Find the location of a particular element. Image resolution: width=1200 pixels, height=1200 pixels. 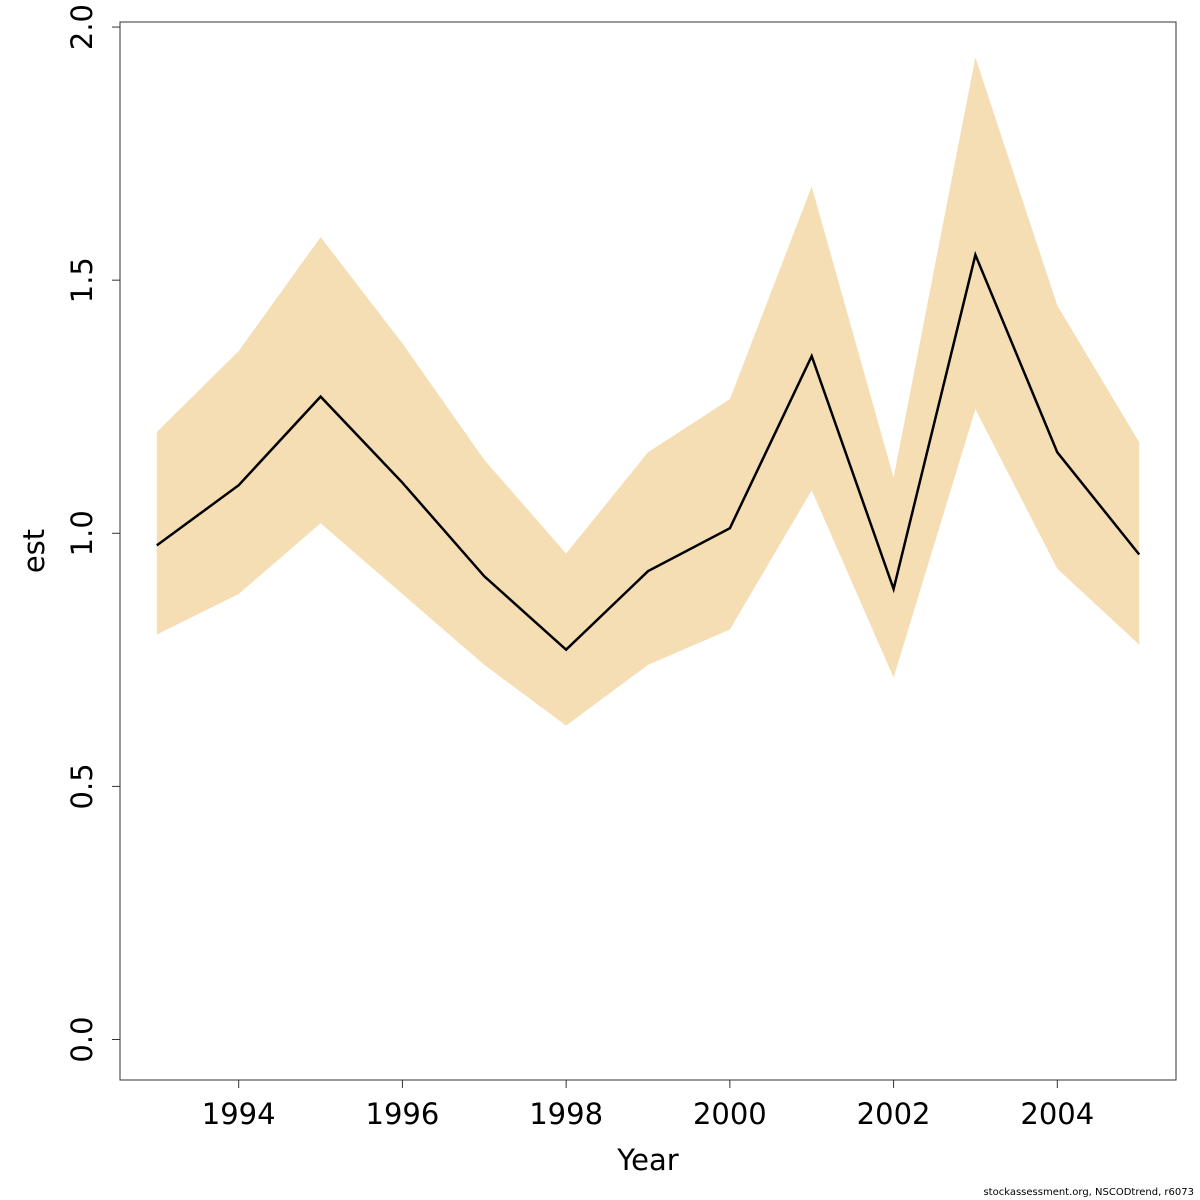

y-tick-label: 0.5 is located at coordinates (82, 786).